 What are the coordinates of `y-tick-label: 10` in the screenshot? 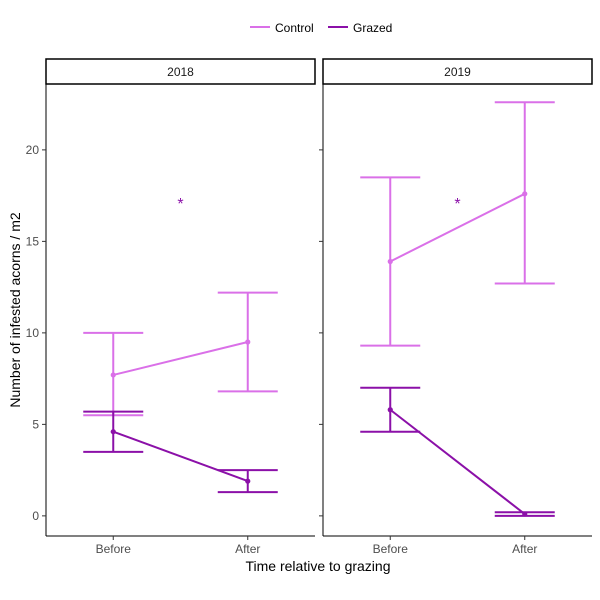 It's located at (33, 333).